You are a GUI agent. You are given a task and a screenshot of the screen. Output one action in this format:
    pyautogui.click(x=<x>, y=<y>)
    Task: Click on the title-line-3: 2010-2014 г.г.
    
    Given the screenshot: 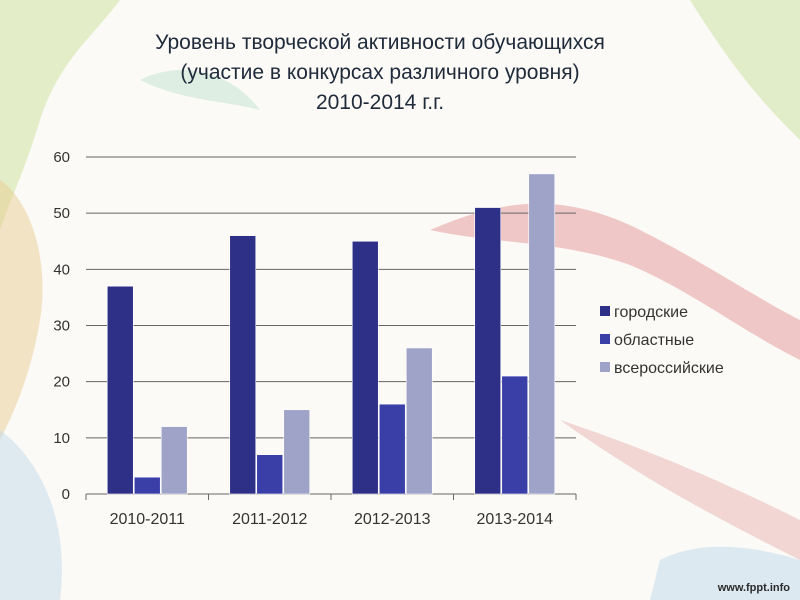 What is the action you would take?
    pyautogui.click(x=380, y=102)
    